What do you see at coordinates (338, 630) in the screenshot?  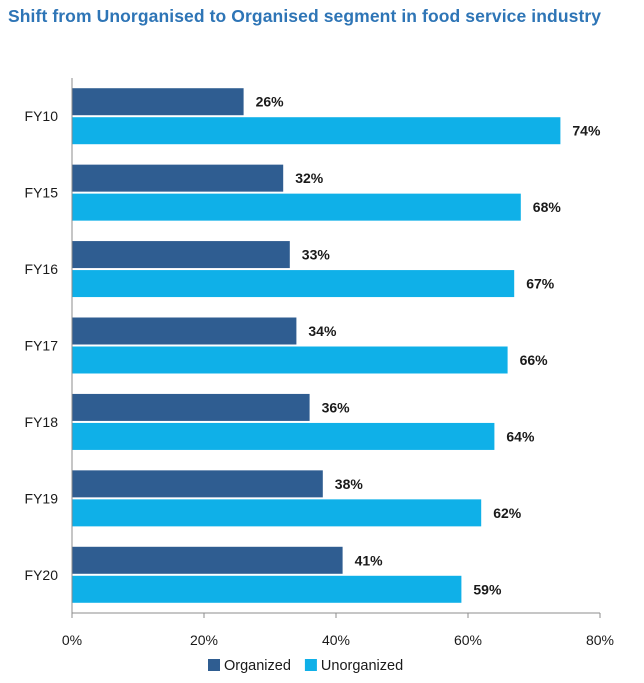 I see `x-ticks-group: 0% 20% 40% 60% 80%` at bounding box center [338, 630].